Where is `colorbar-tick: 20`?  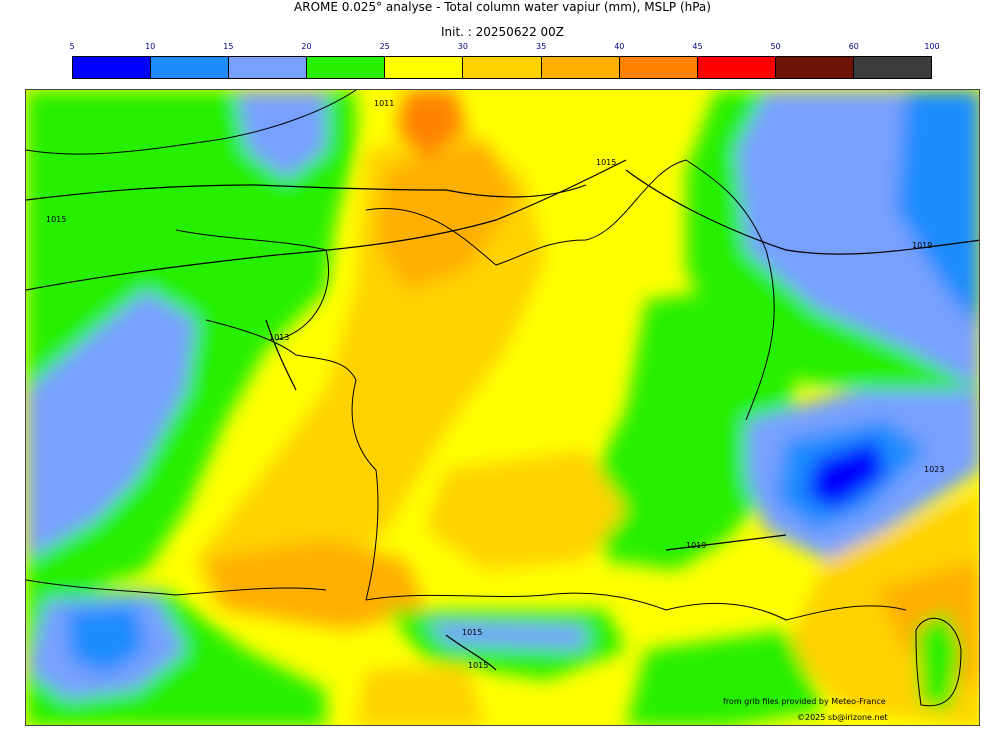
colorbar-tick: 20 is located at coordinates (306, 46).